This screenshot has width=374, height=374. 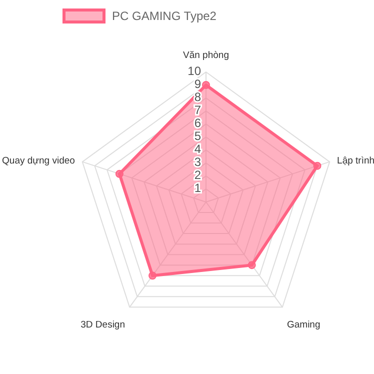 What do you see at coordinates (303, 324) in the screenshot?
I see `spoke-label: Gaming` at bounding box center [303, 324].